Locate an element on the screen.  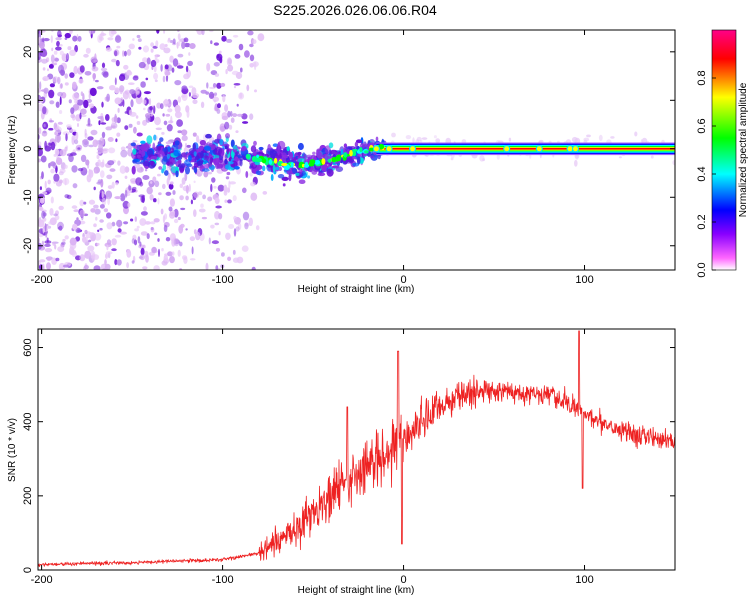
tone-hotspot is located at coordinates (376, 149).